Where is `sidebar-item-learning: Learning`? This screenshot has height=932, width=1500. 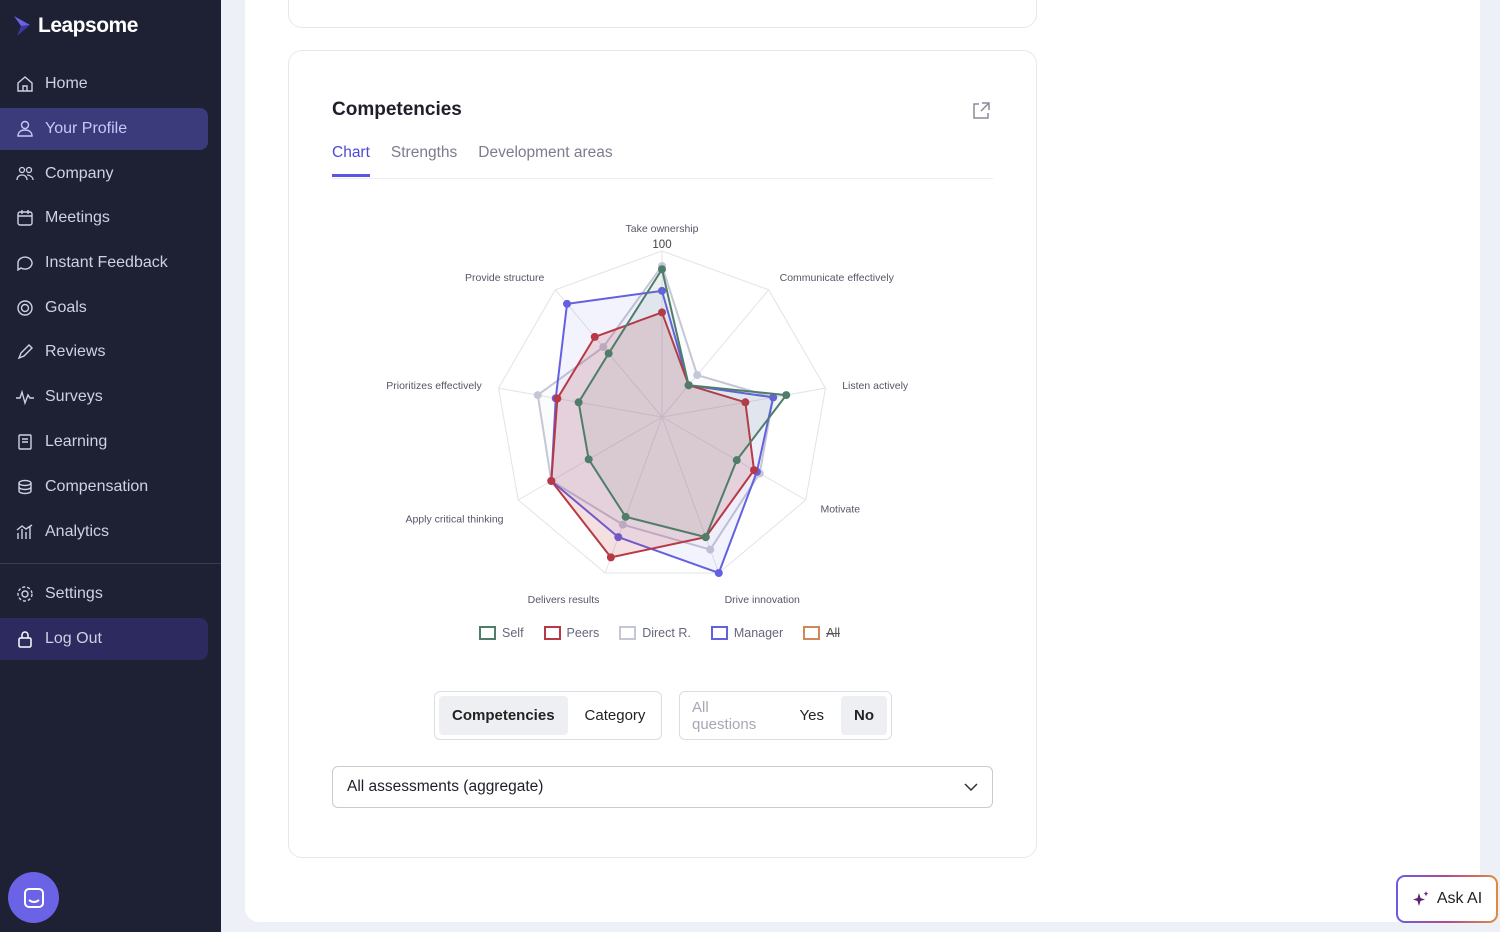 sidebar-item-learning: Learning is located at coordinates (104, 442).